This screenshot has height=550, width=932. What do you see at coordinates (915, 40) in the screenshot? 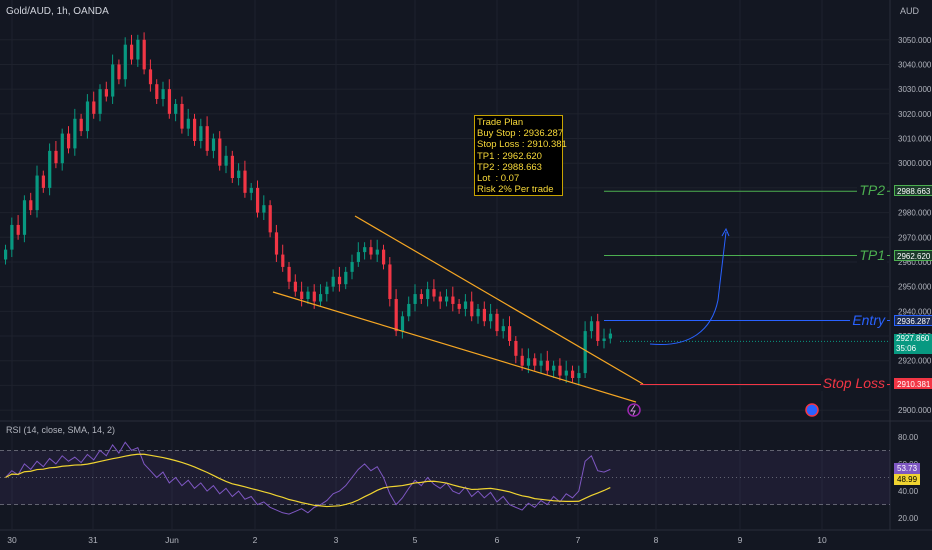
I see `price-tick-label: 3050.000` at bounding box center [915, 40].